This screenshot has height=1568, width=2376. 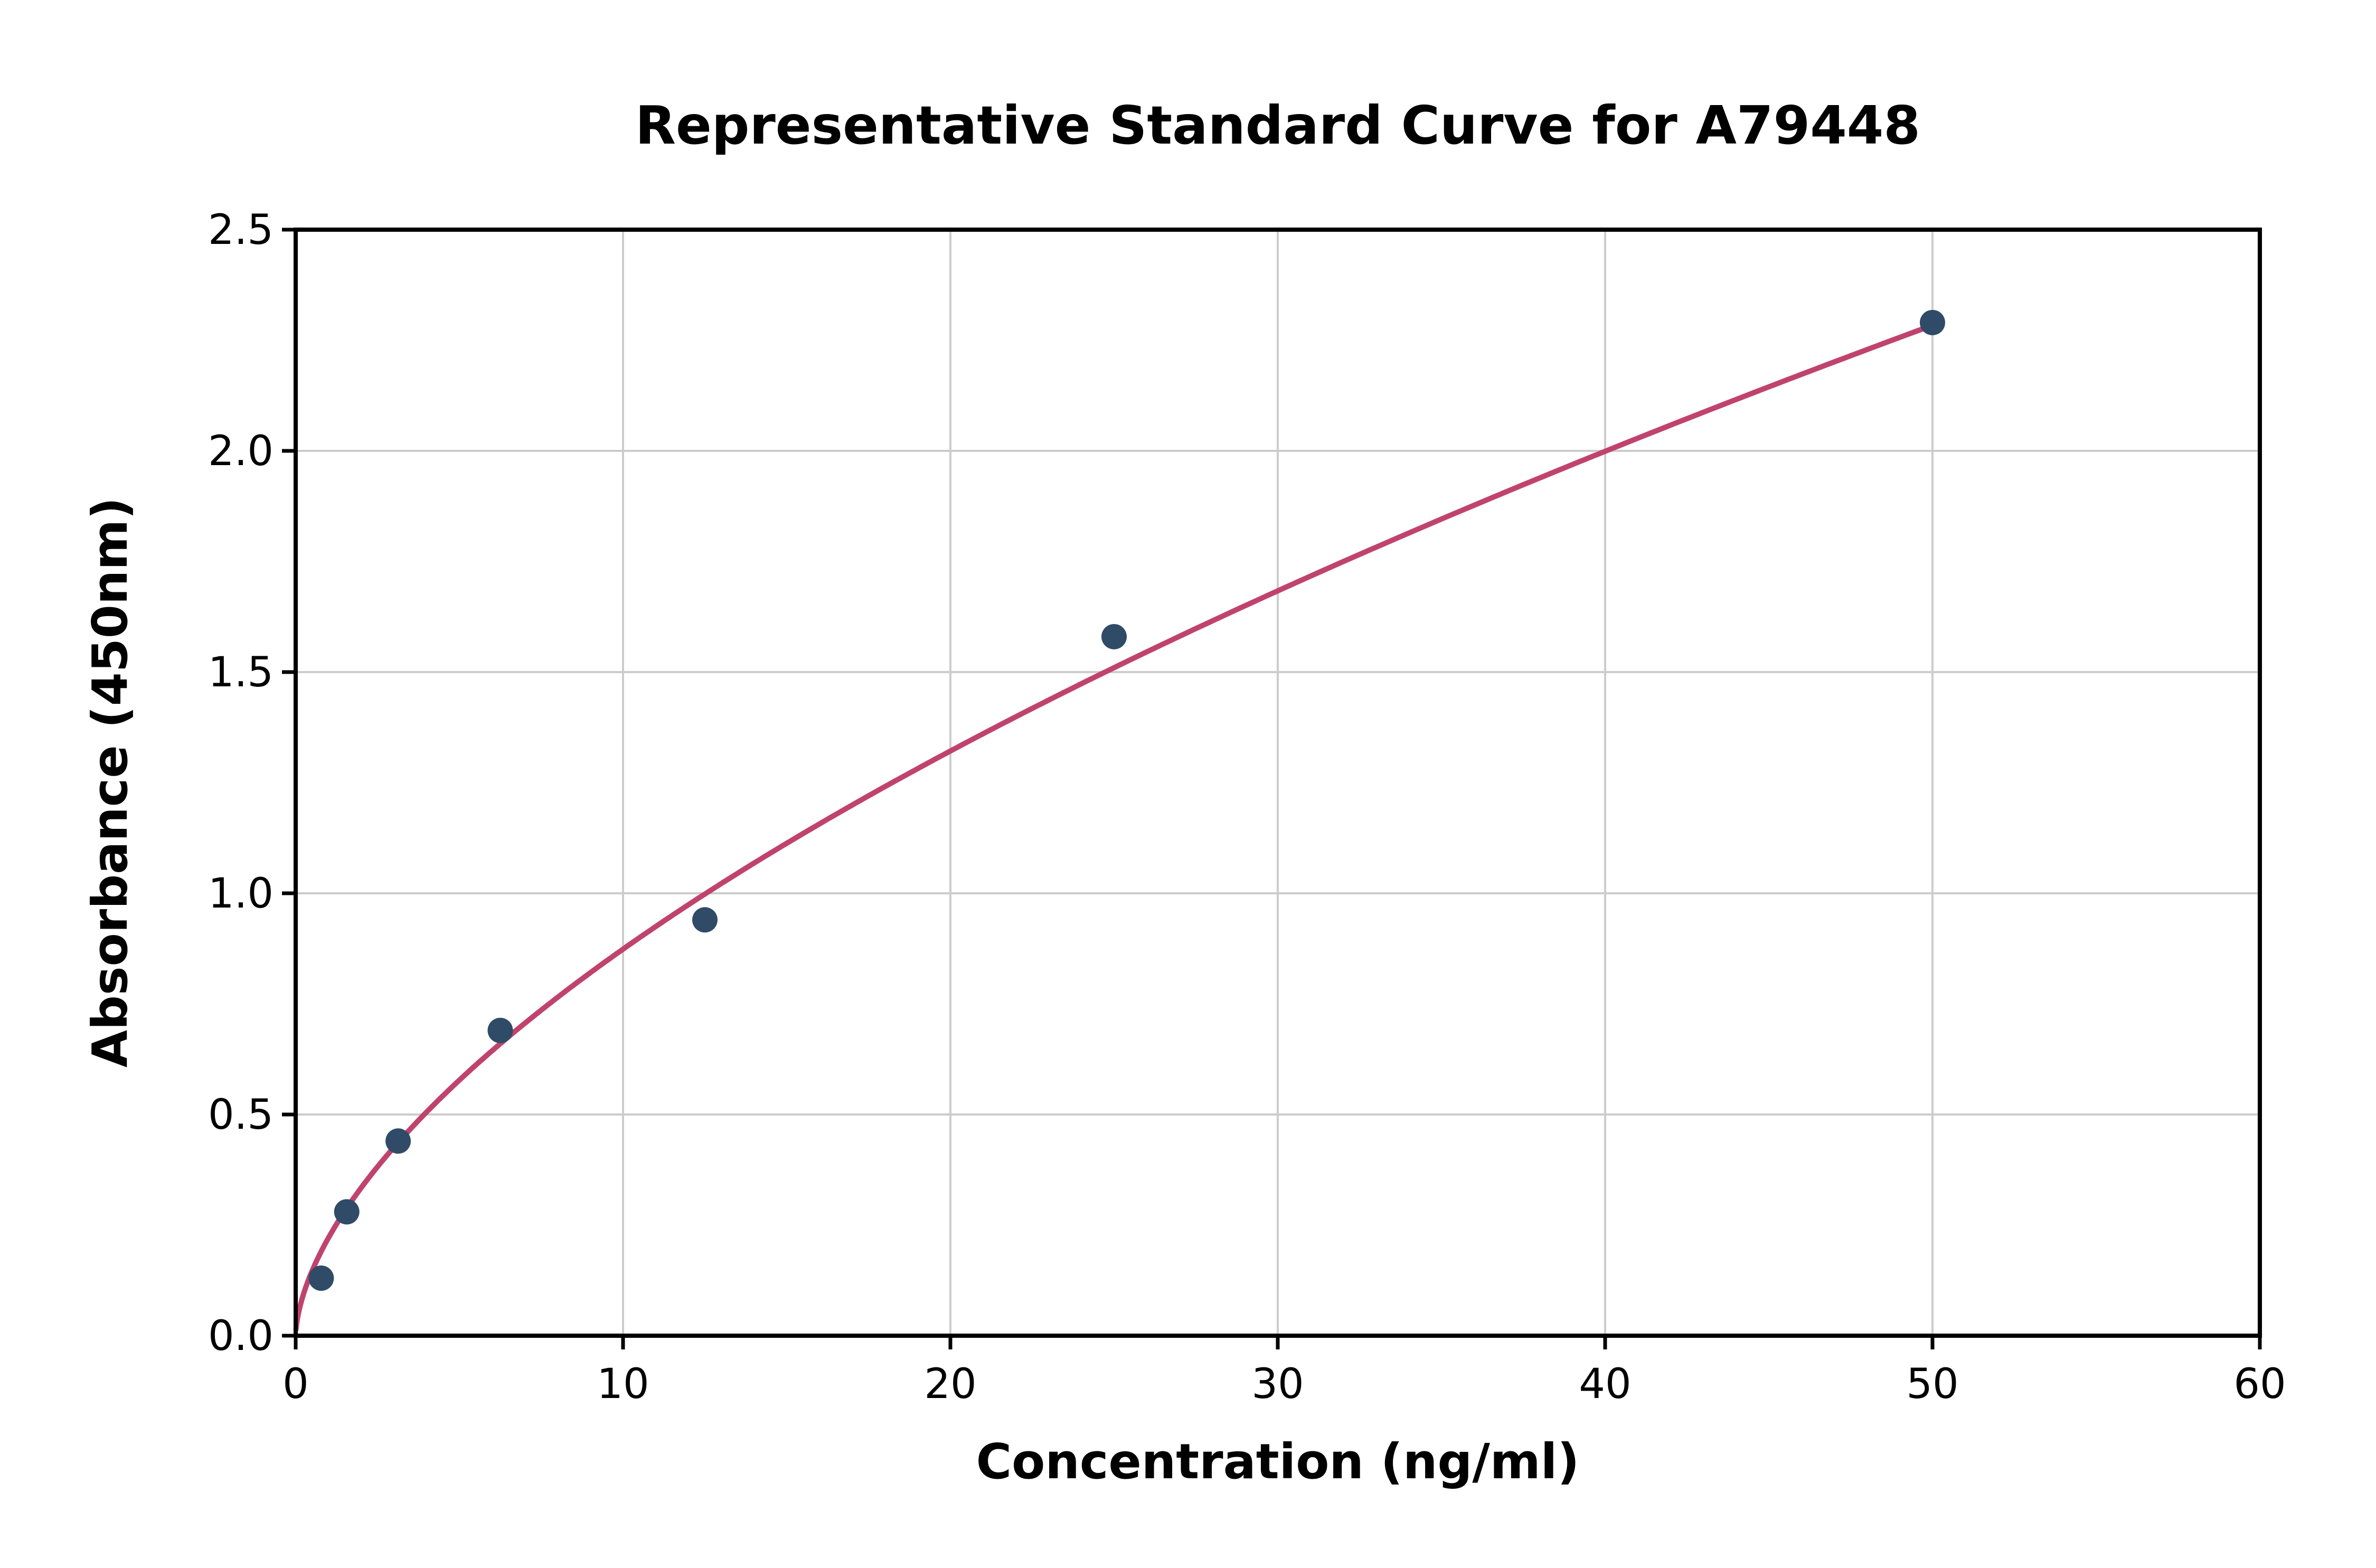 What do you see at coordinates (241, 894) in the screenshot?
I see `y-tick-label: 1.0` at bounding box center [241, 894].